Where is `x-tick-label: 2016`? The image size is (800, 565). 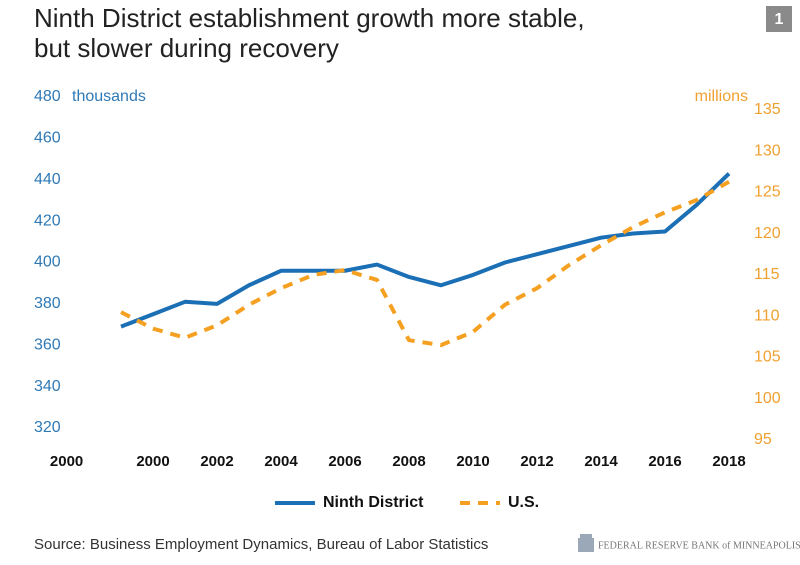 x-tick-label: 2016 is located at coordinates (664, 461).